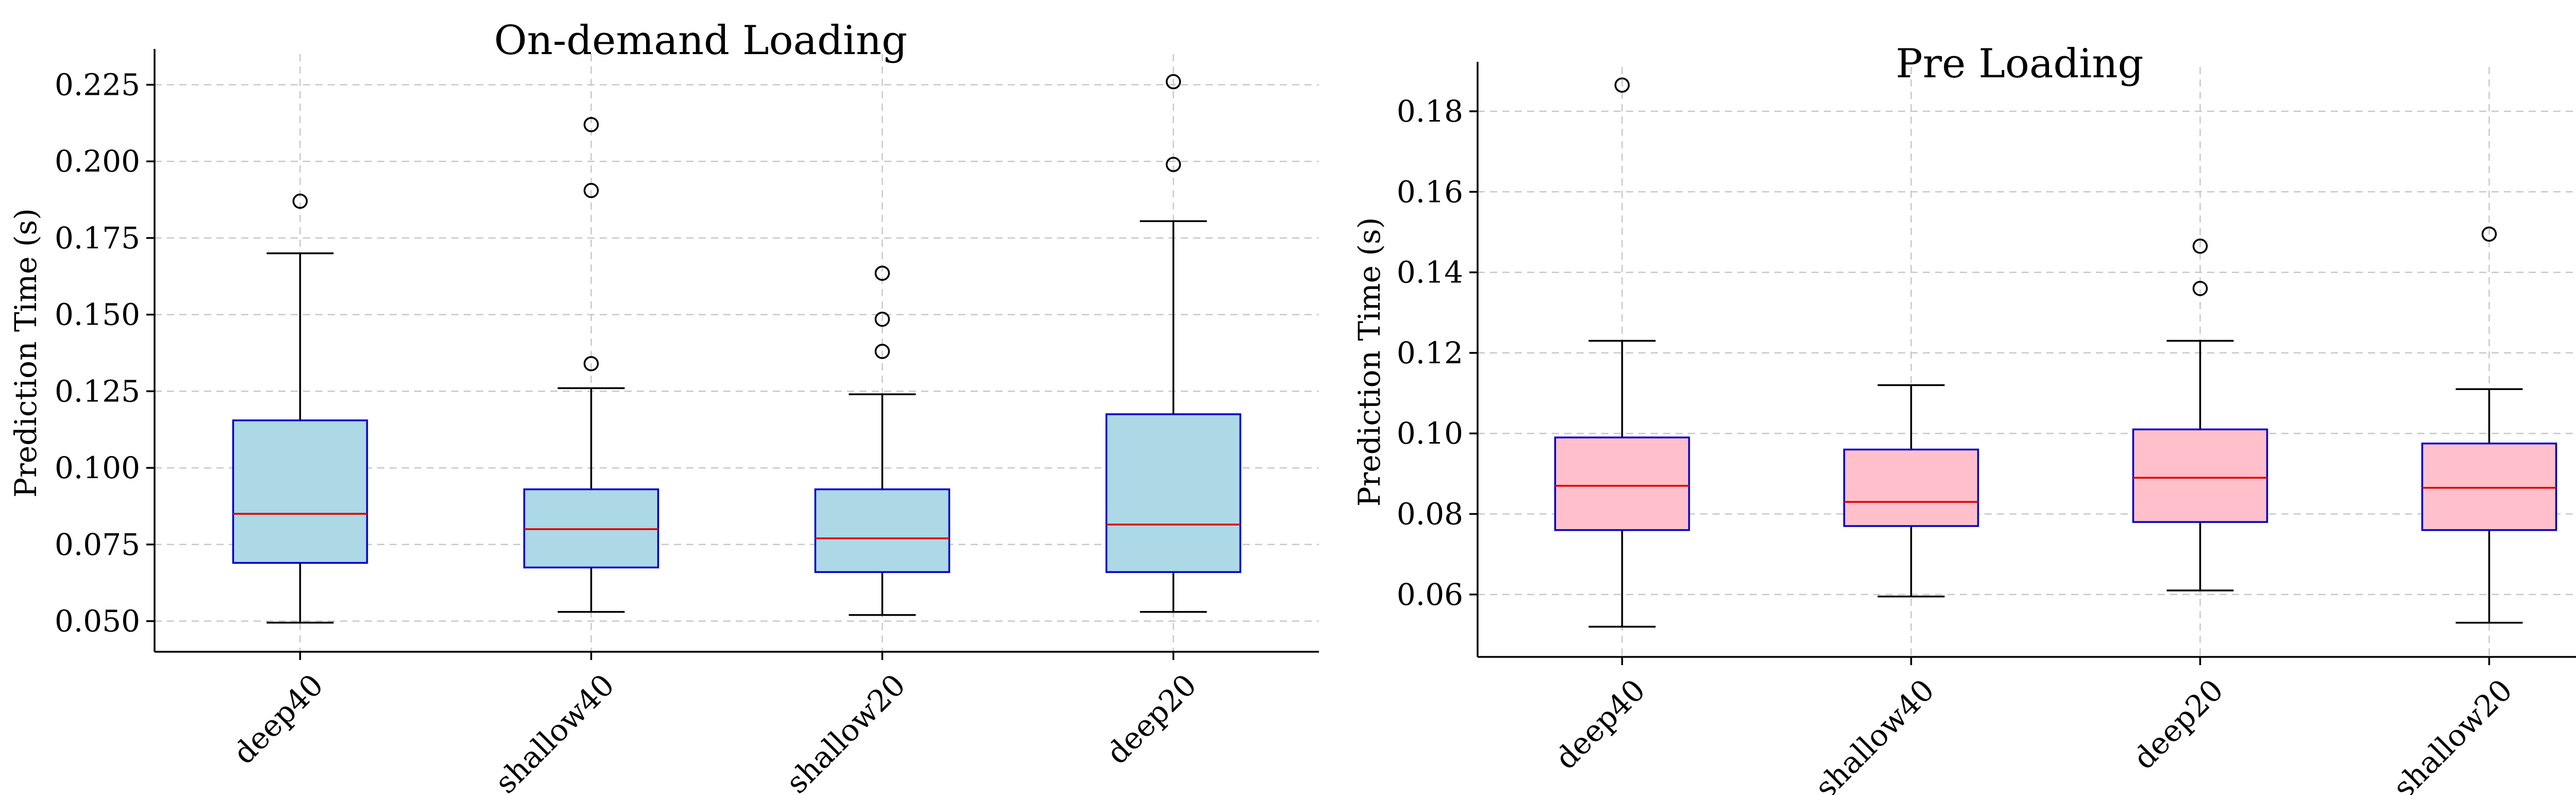  What do you see at coordinates (1430, 434) in the screenshot?
I see `y-tick-label: 0.10` at bounding box center [1430, 434].